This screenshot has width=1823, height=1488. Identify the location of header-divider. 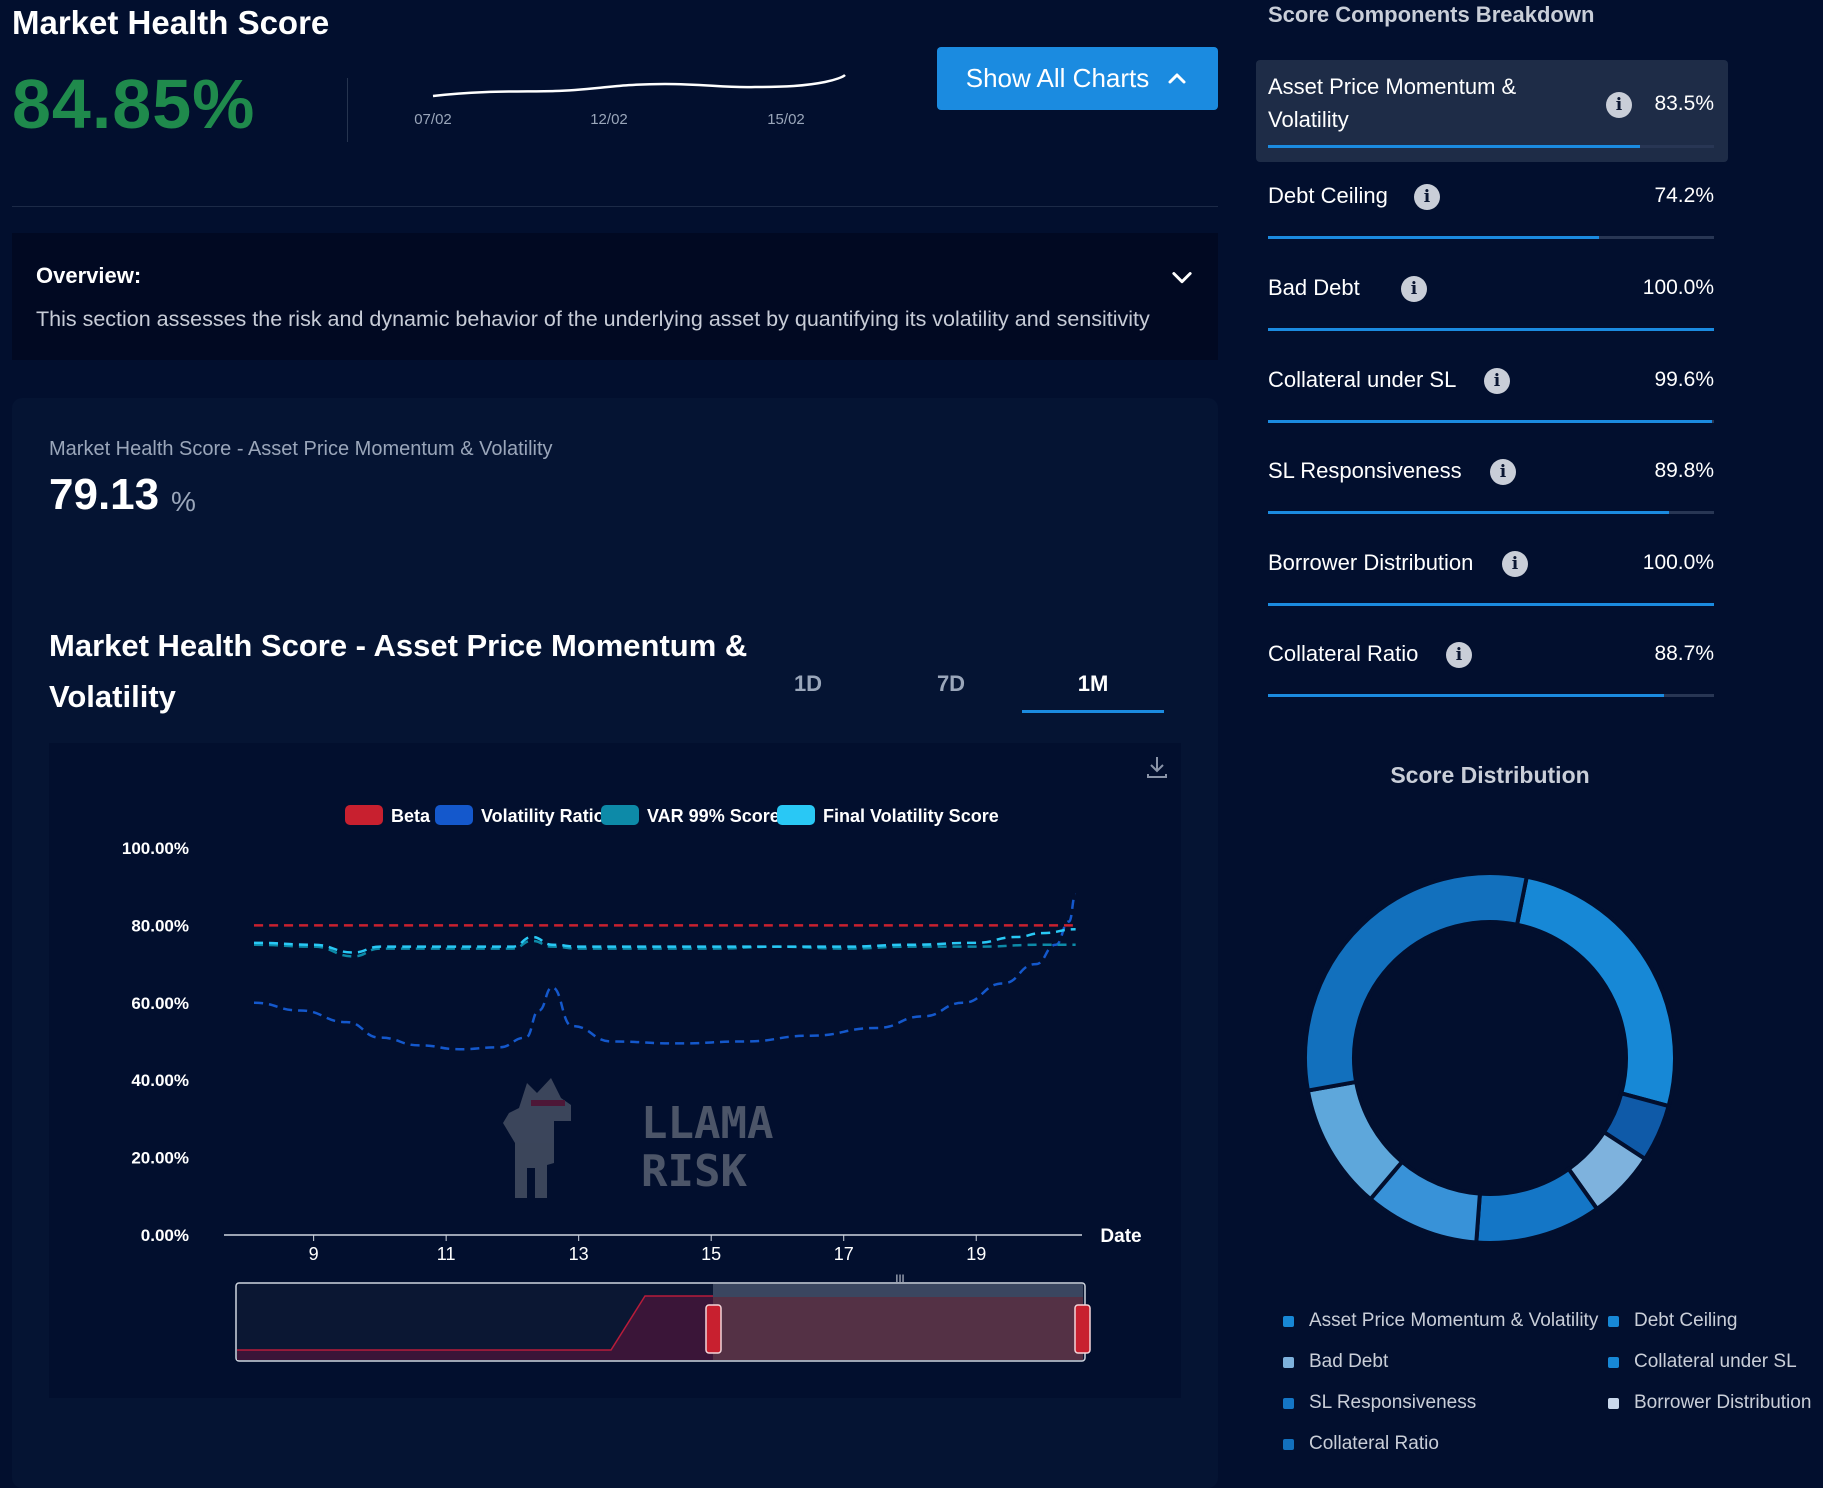
(347, 110).